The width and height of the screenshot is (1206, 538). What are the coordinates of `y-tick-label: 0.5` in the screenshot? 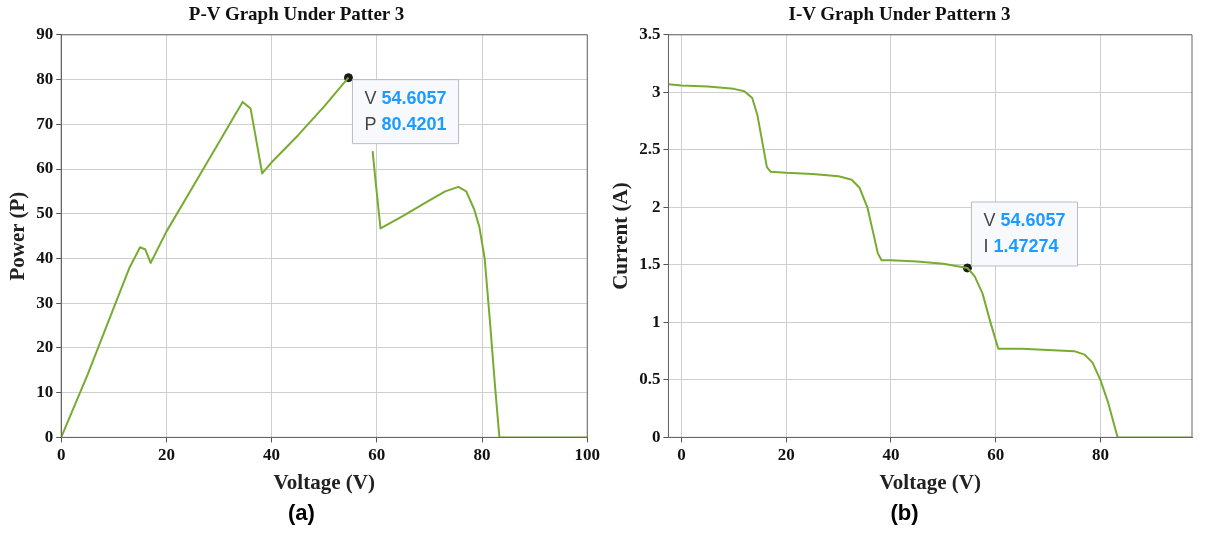 It's located at (650, 379).